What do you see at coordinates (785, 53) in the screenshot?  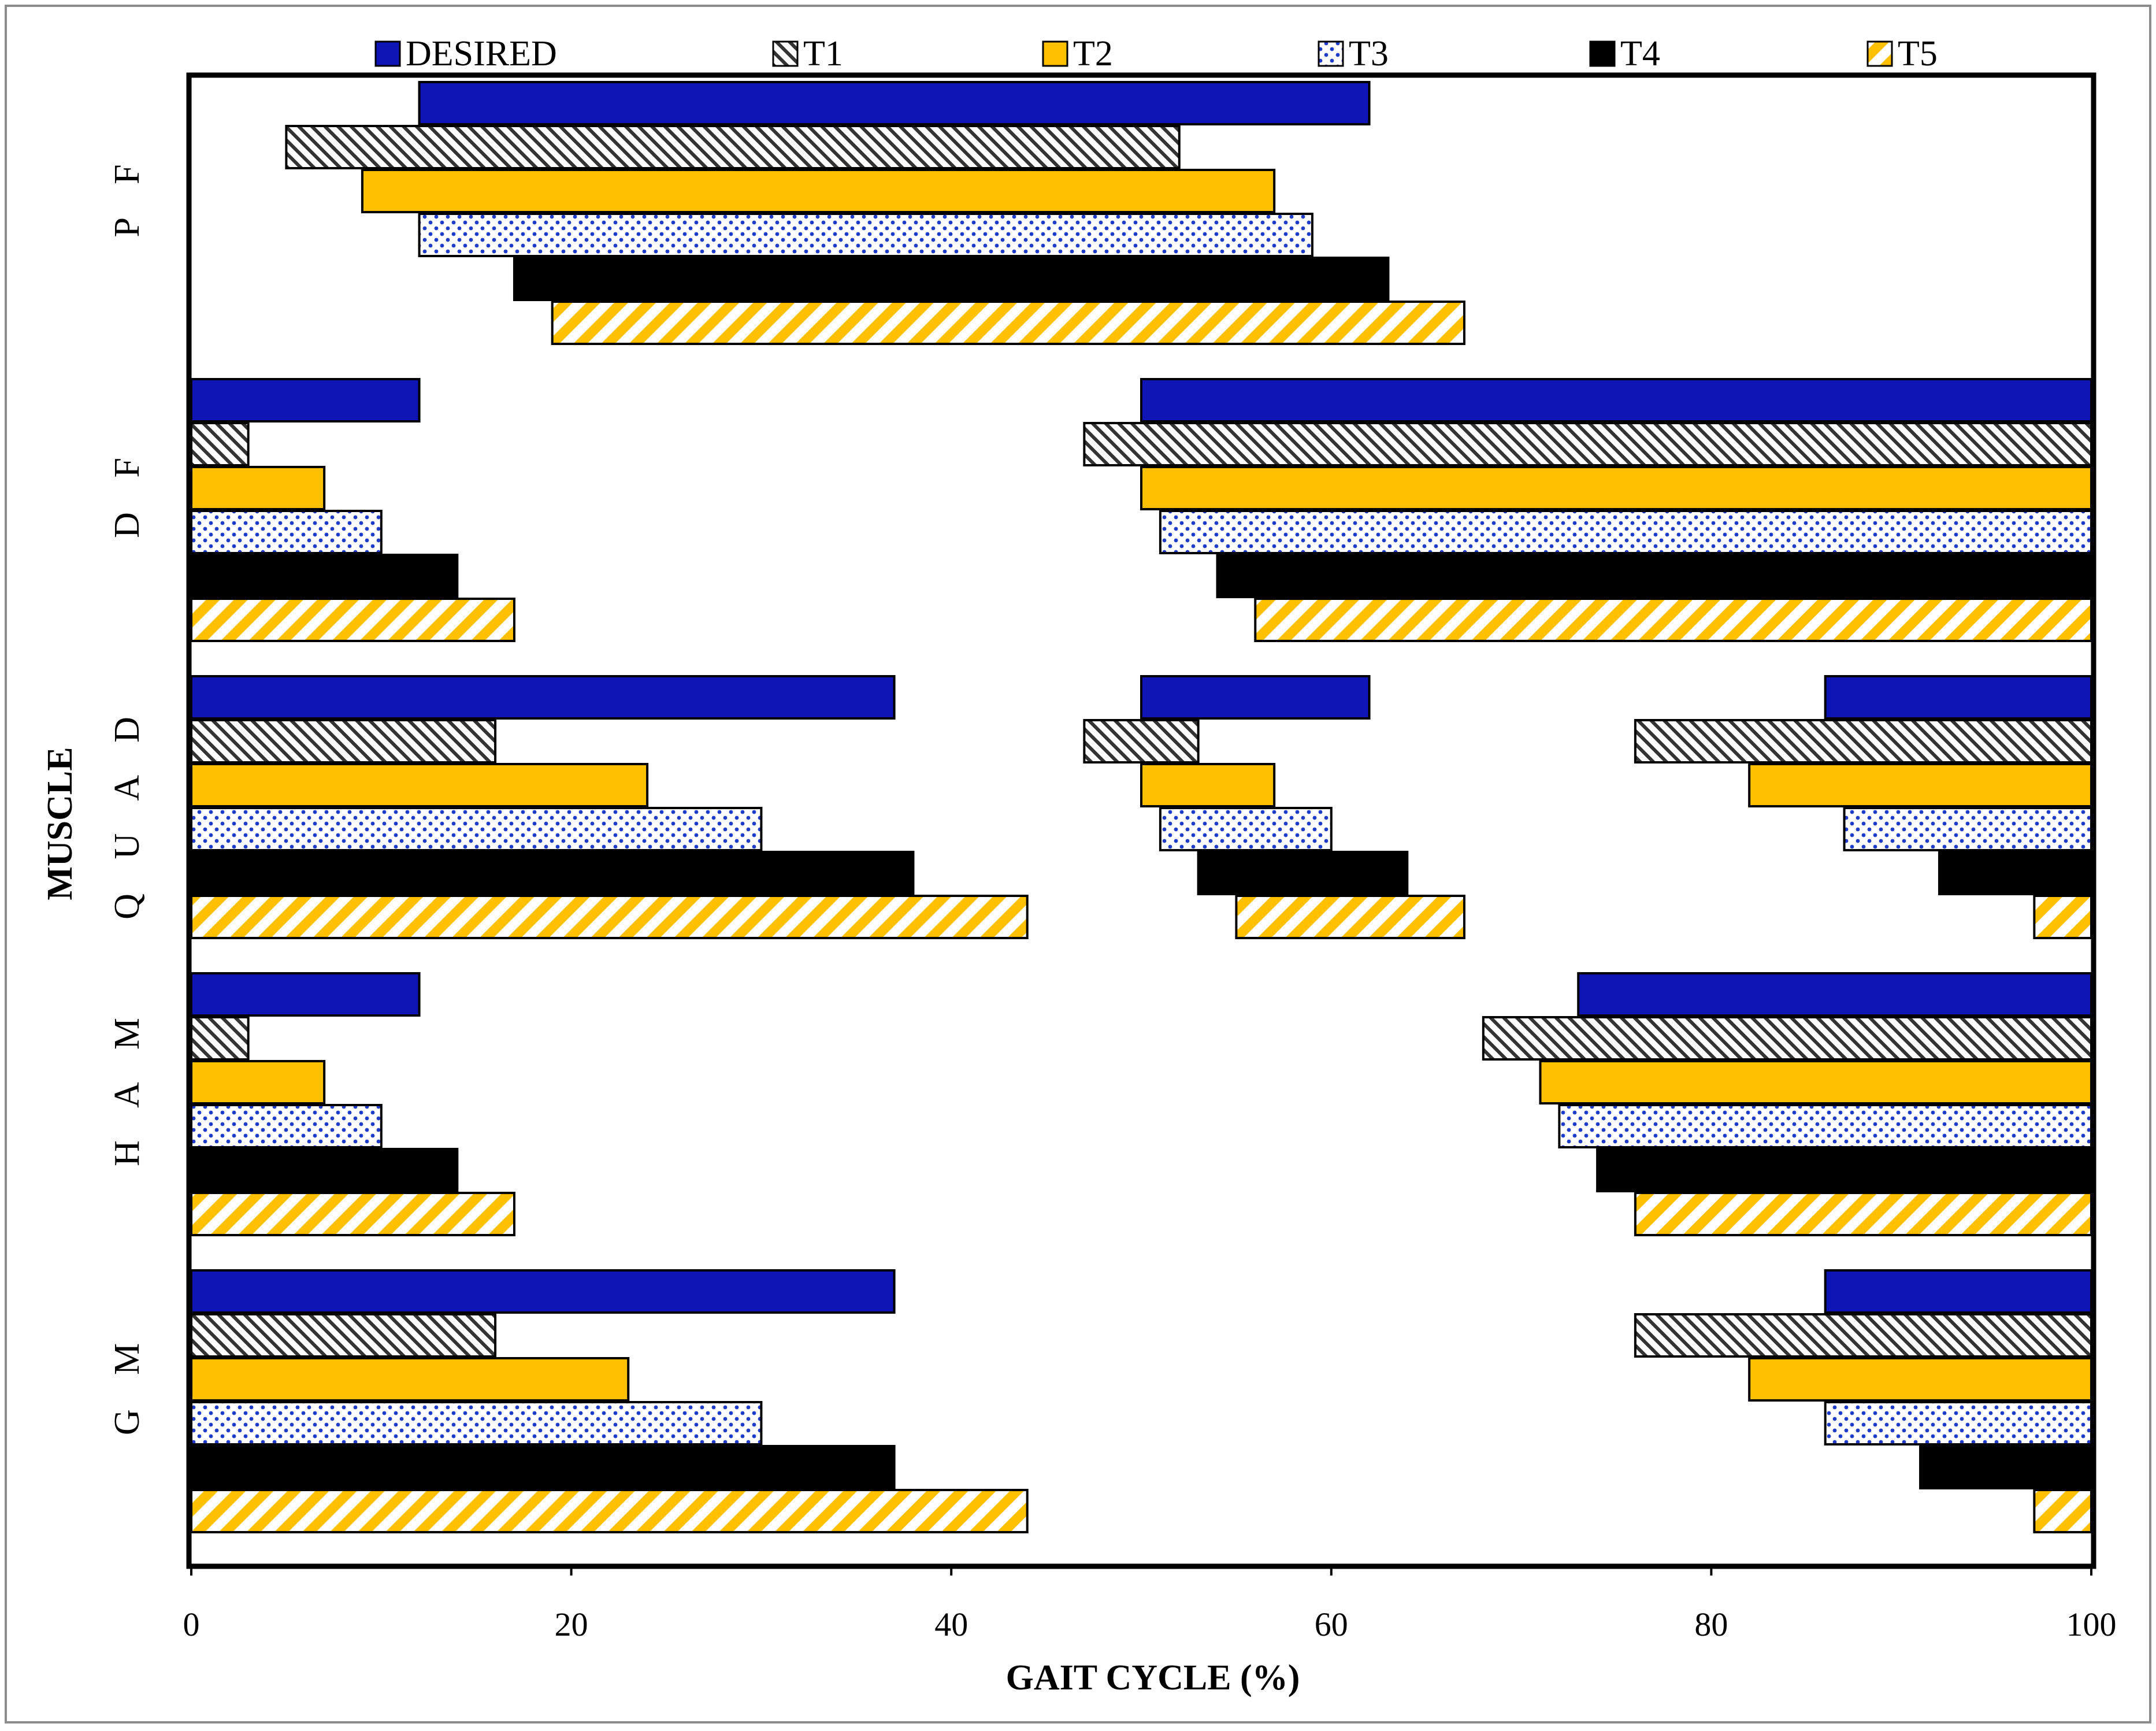 I see `legend-swatch-t1` at bounding box center [785, 53].